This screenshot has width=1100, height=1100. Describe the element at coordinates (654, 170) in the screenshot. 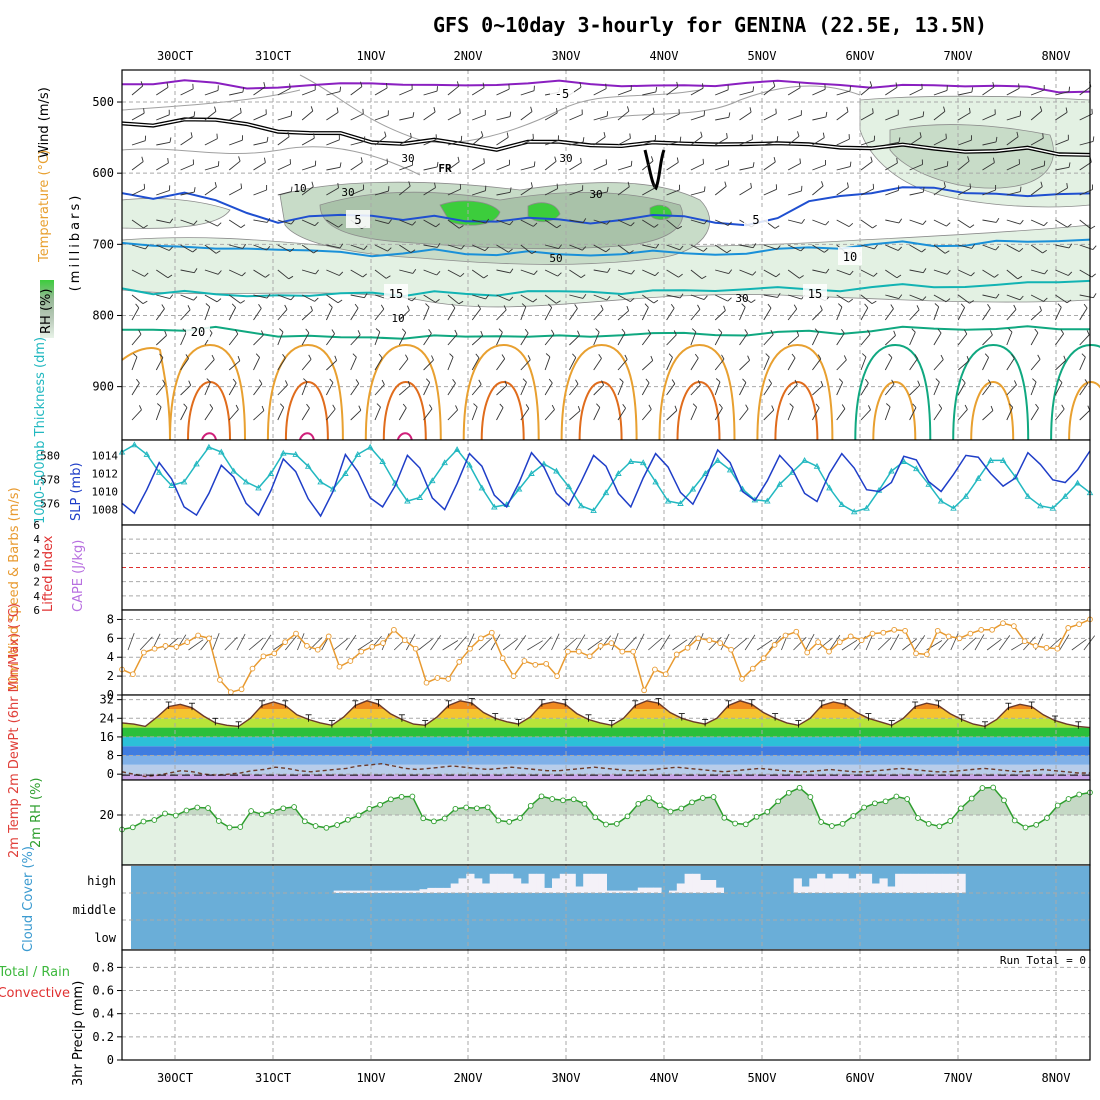

I see `freezing-dip` at that location.